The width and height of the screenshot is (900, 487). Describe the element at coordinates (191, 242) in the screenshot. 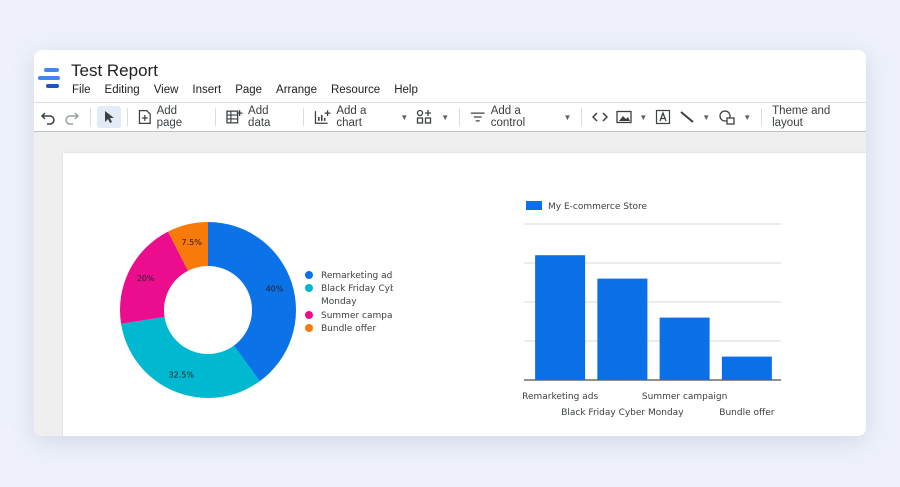

I see `pie-slice-label: 7.5%` at that location.